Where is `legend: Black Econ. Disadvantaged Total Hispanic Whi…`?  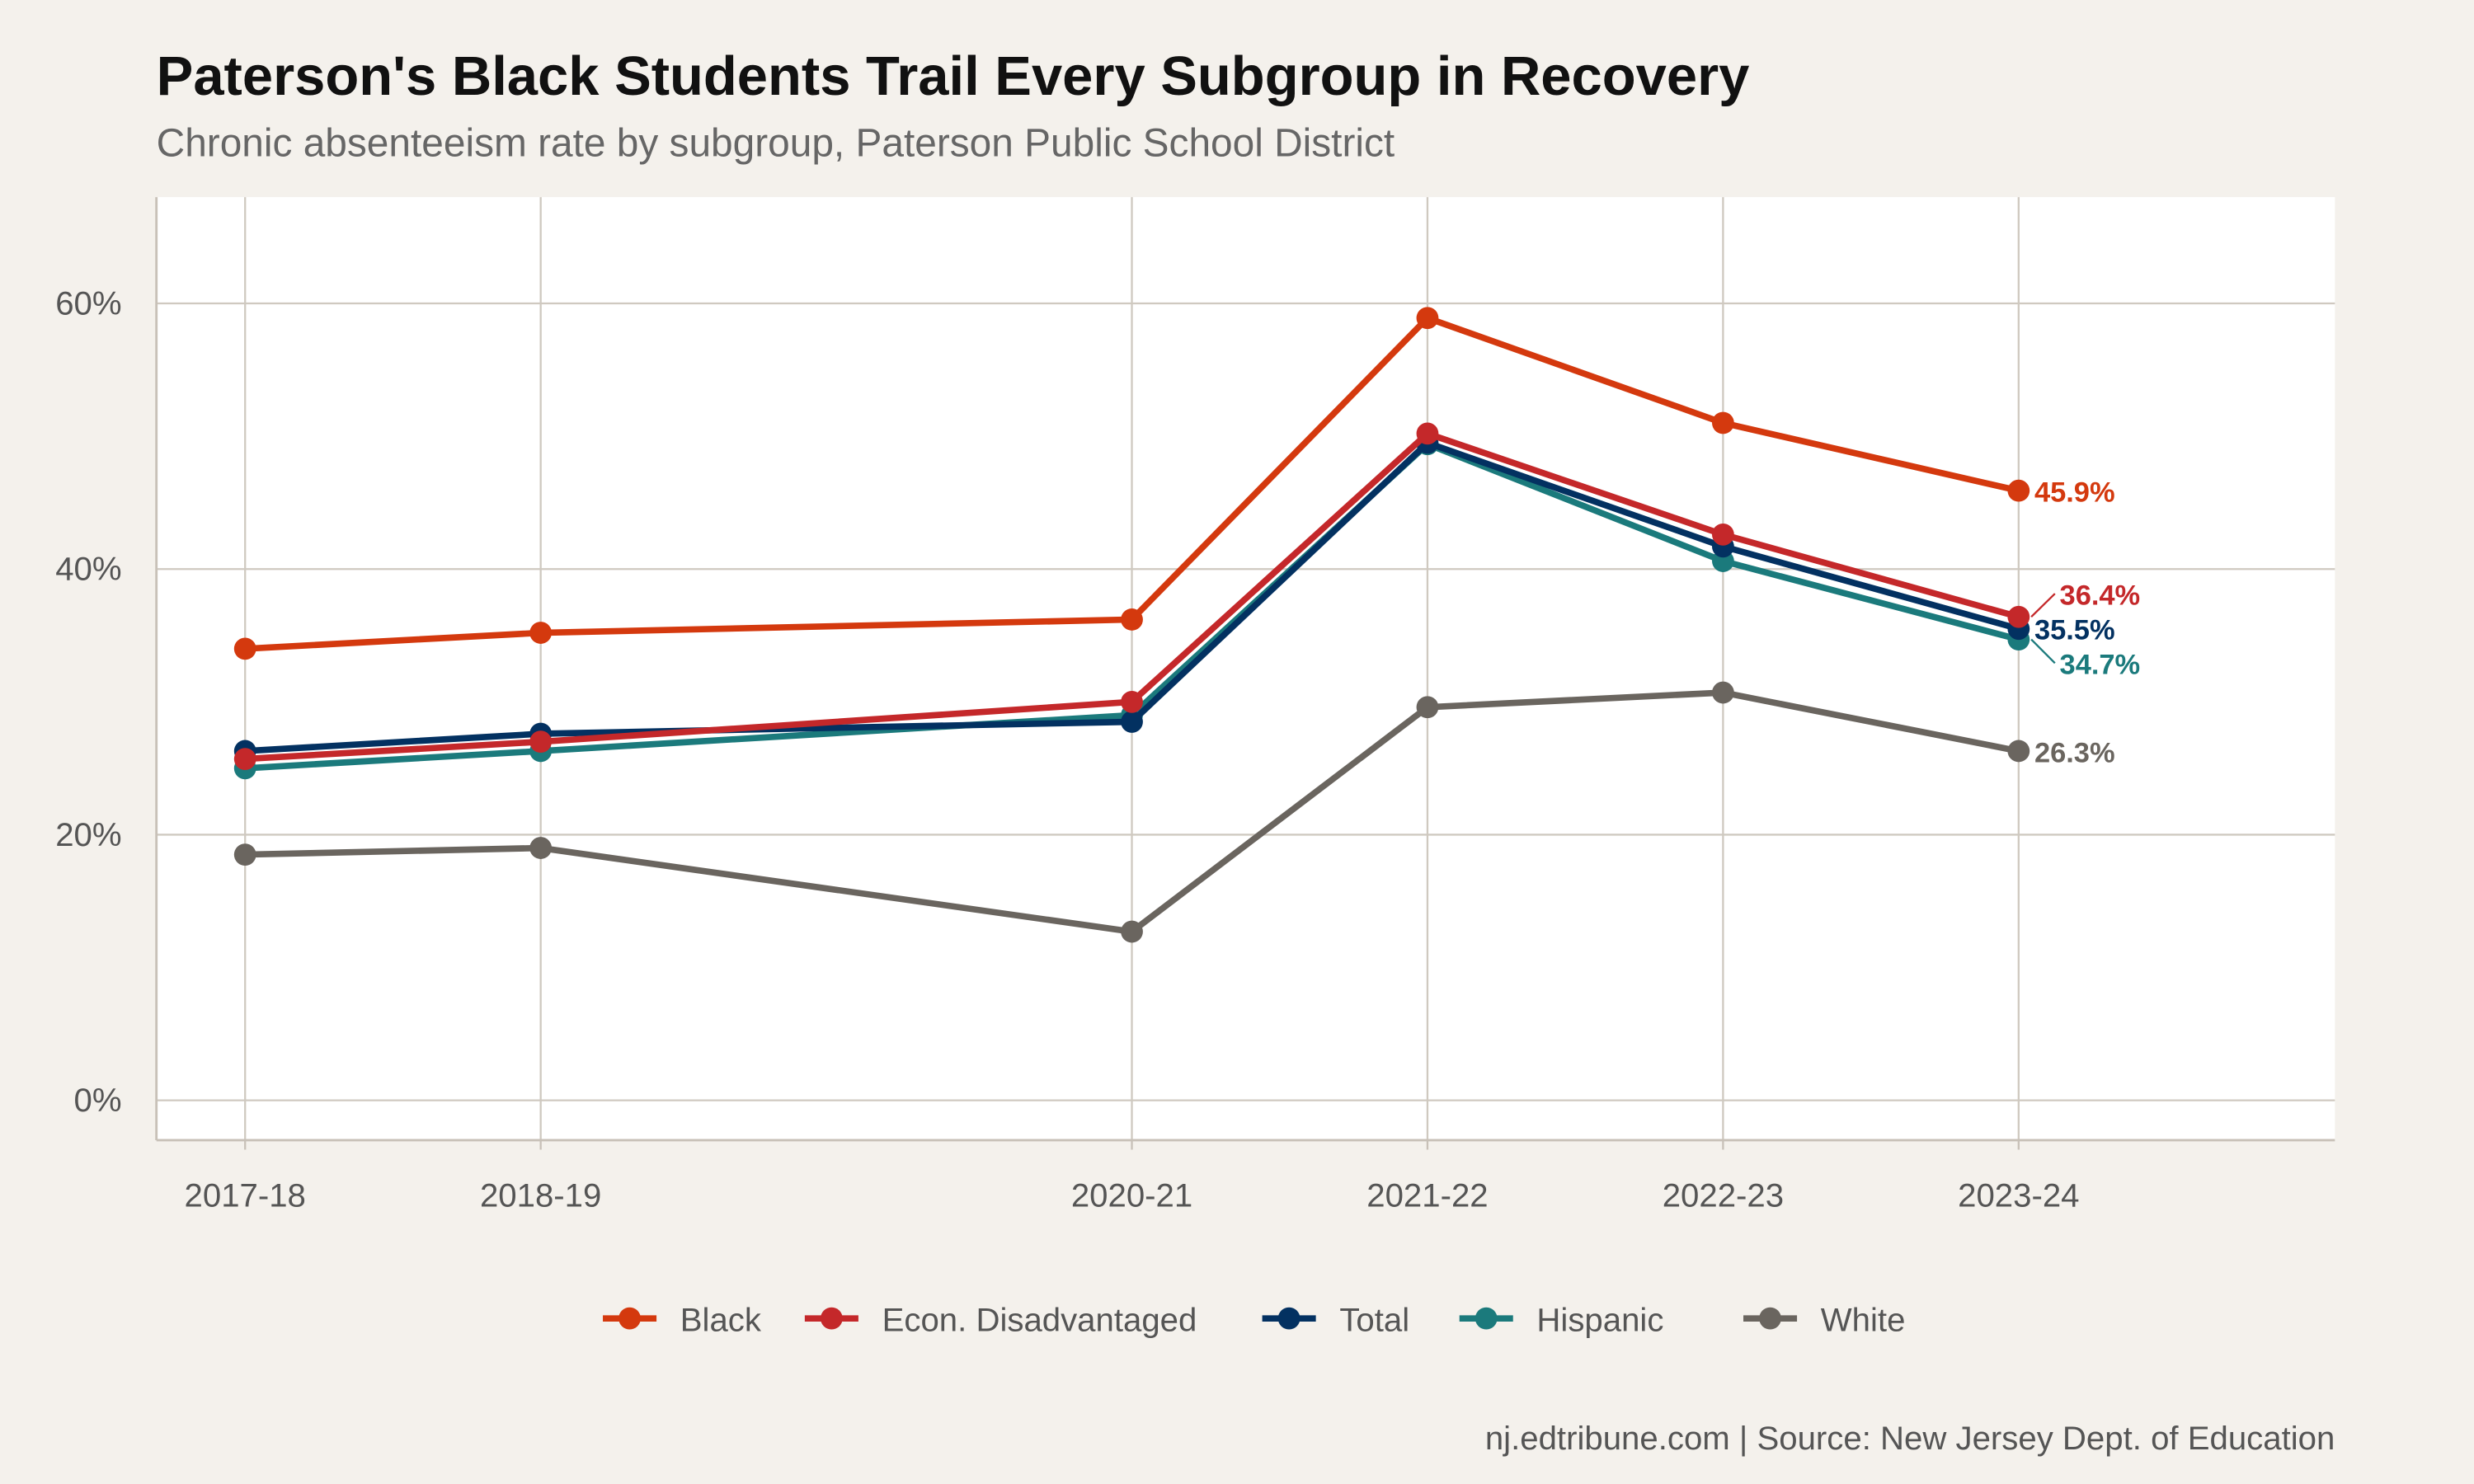
legend: Black Econ. Disadvantaged Total Hispanic Whi… is located at coordinates (1254, 1319).